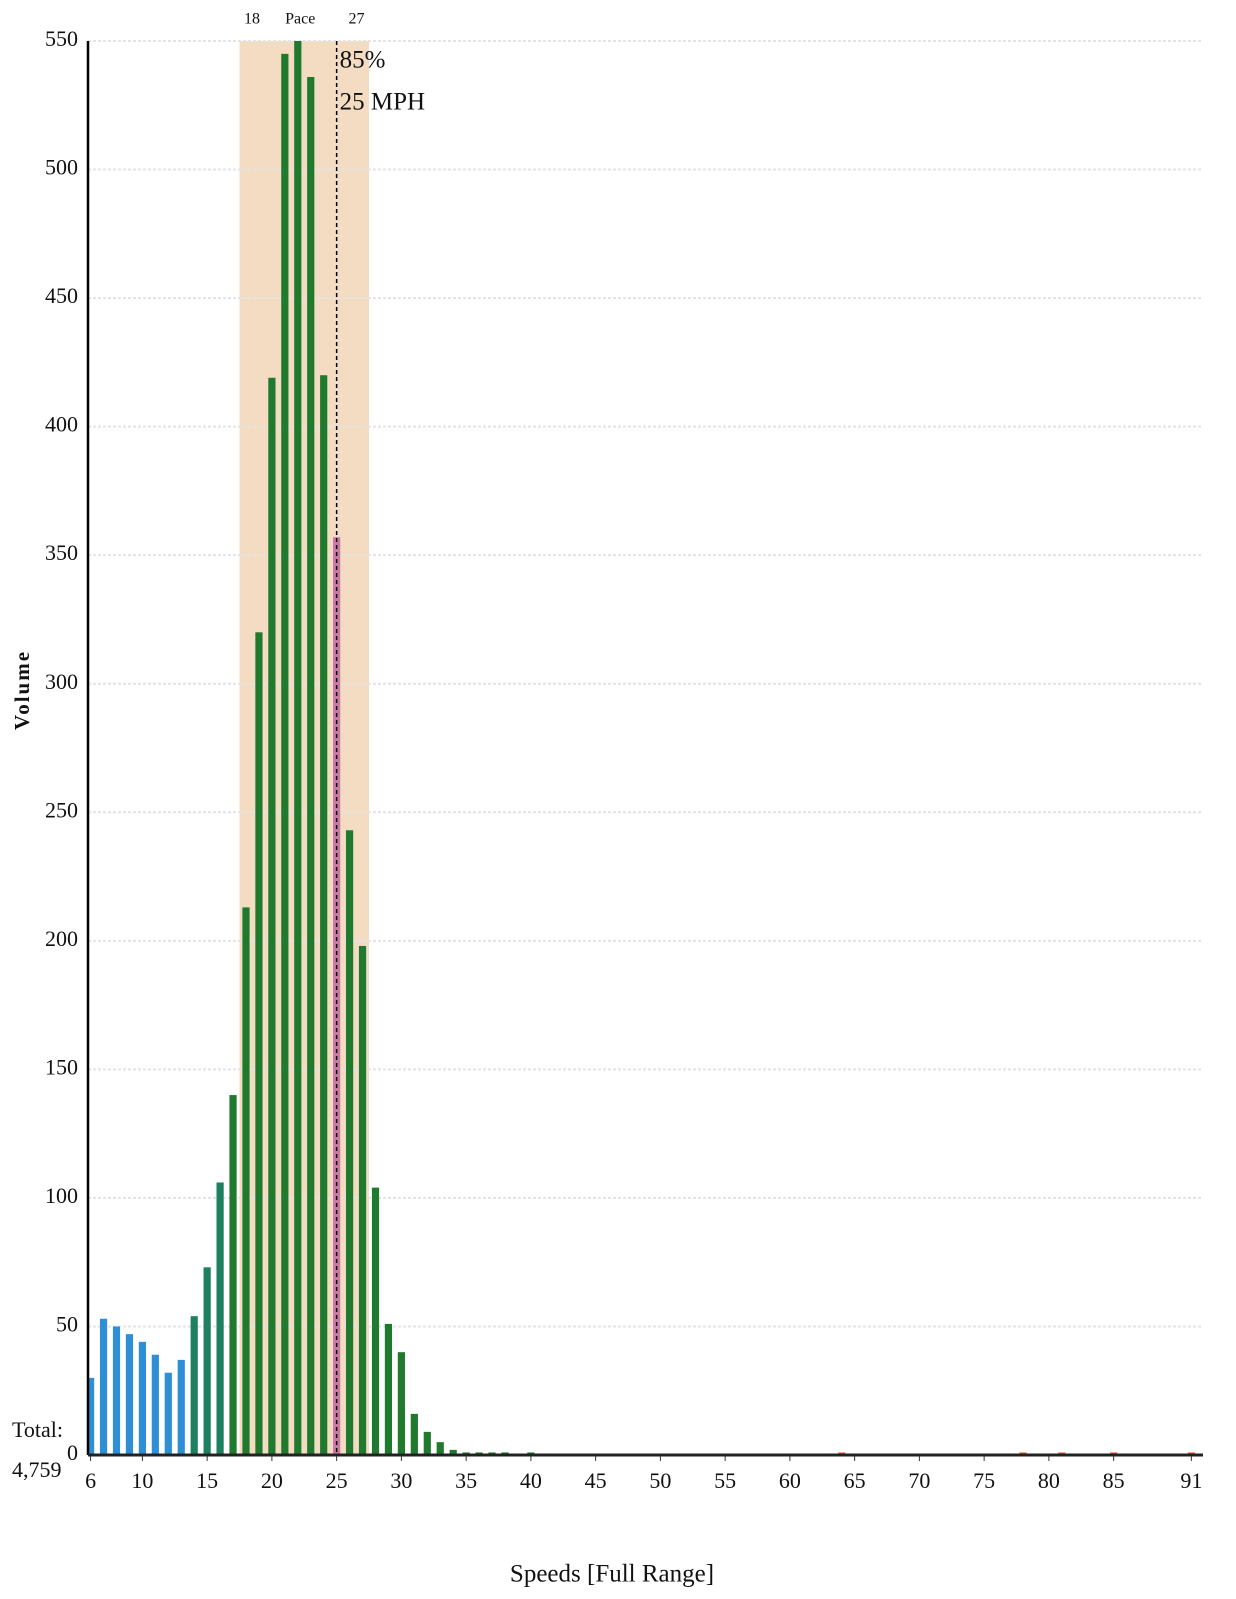  What do you see at coordinates (22, 690) in the screenshot?
I see `y-axis-label: Volume` at bounding box center [22, 690].